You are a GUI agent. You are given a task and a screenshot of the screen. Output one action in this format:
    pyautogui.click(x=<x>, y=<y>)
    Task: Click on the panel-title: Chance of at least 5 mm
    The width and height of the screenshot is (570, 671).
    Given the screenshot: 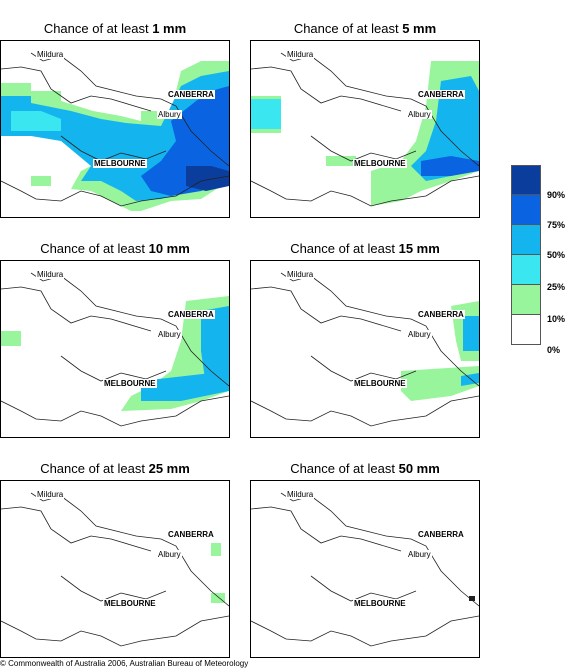 What is the action you would take?
    pyautogui.click(x=365, y=28)
    